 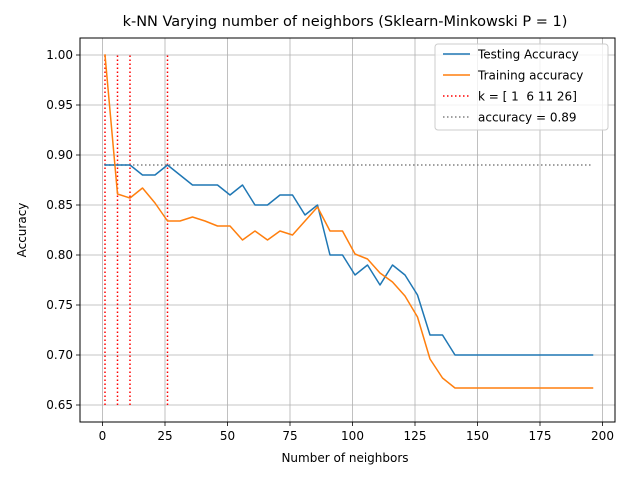 I want to click on y-tick-label: 0.95, so click(x=59, y=105).